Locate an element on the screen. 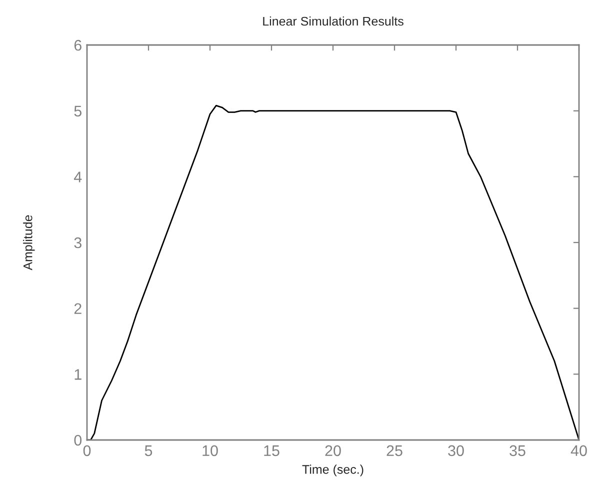 The image size is (589, 491). chart-title: Linear Simulation Results is located at coordinates (333, 21).